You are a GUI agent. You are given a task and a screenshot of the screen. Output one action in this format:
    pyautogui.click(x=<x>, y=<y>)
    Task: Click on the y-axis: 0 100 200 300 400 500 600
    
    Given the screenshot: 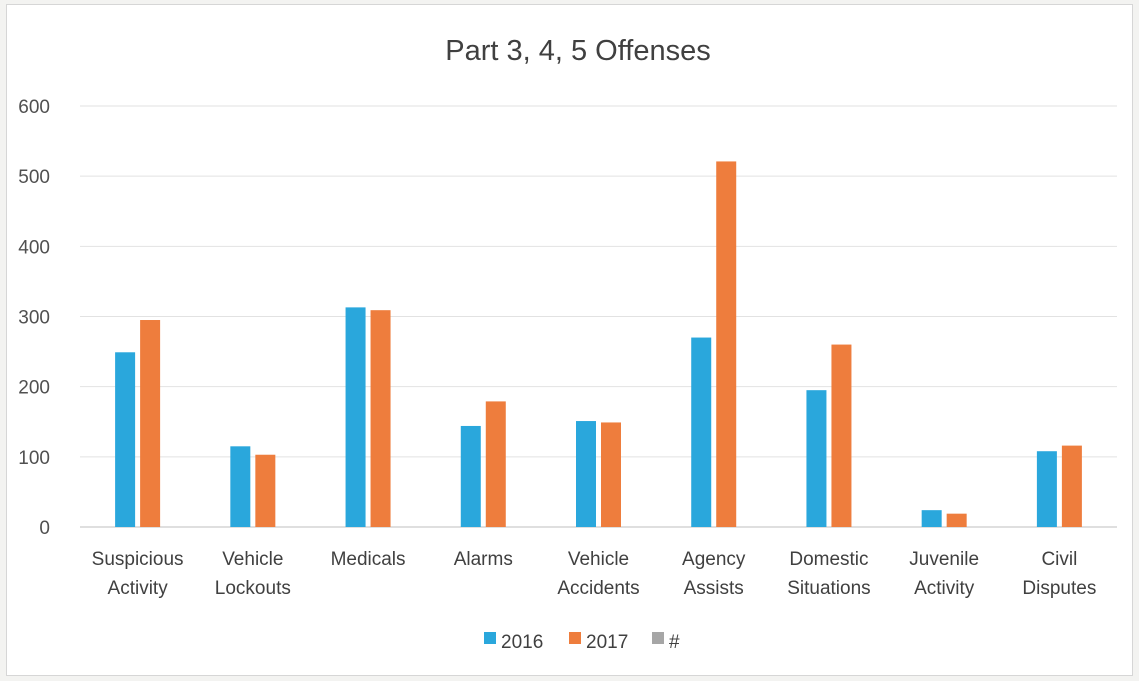 What is the action you would take?
    pyautogui.click(x=34, y=318)
    